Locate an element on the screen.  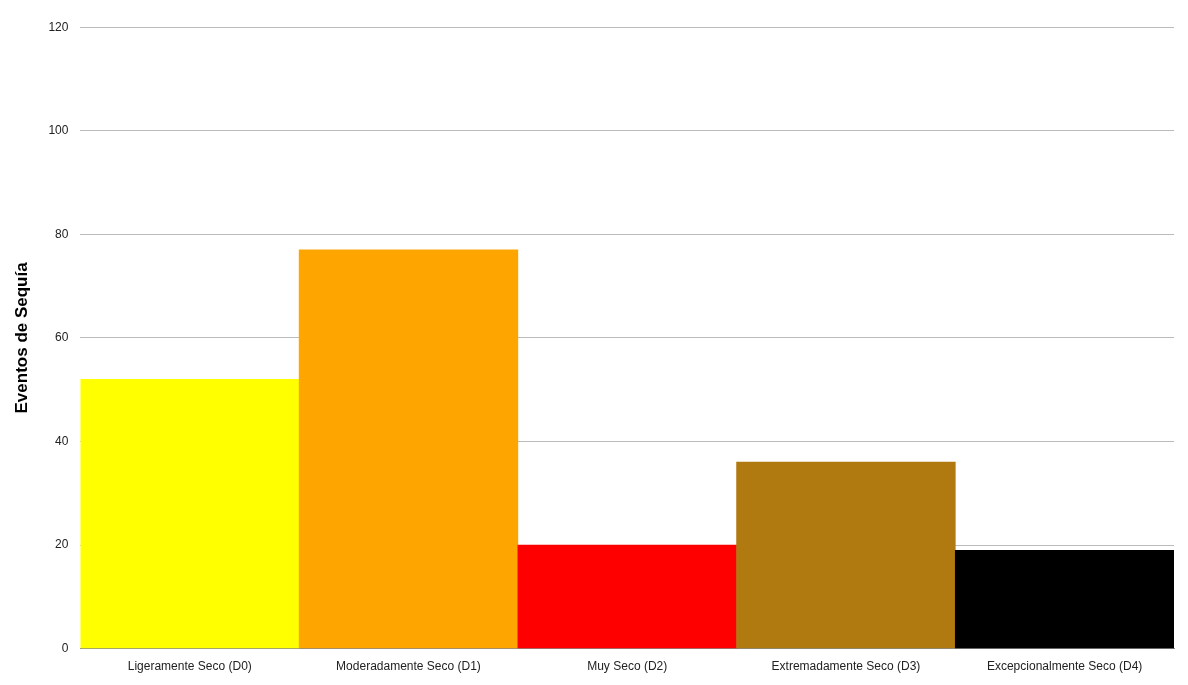
y-tick-label: 20 is located at coordinates (62, 544).